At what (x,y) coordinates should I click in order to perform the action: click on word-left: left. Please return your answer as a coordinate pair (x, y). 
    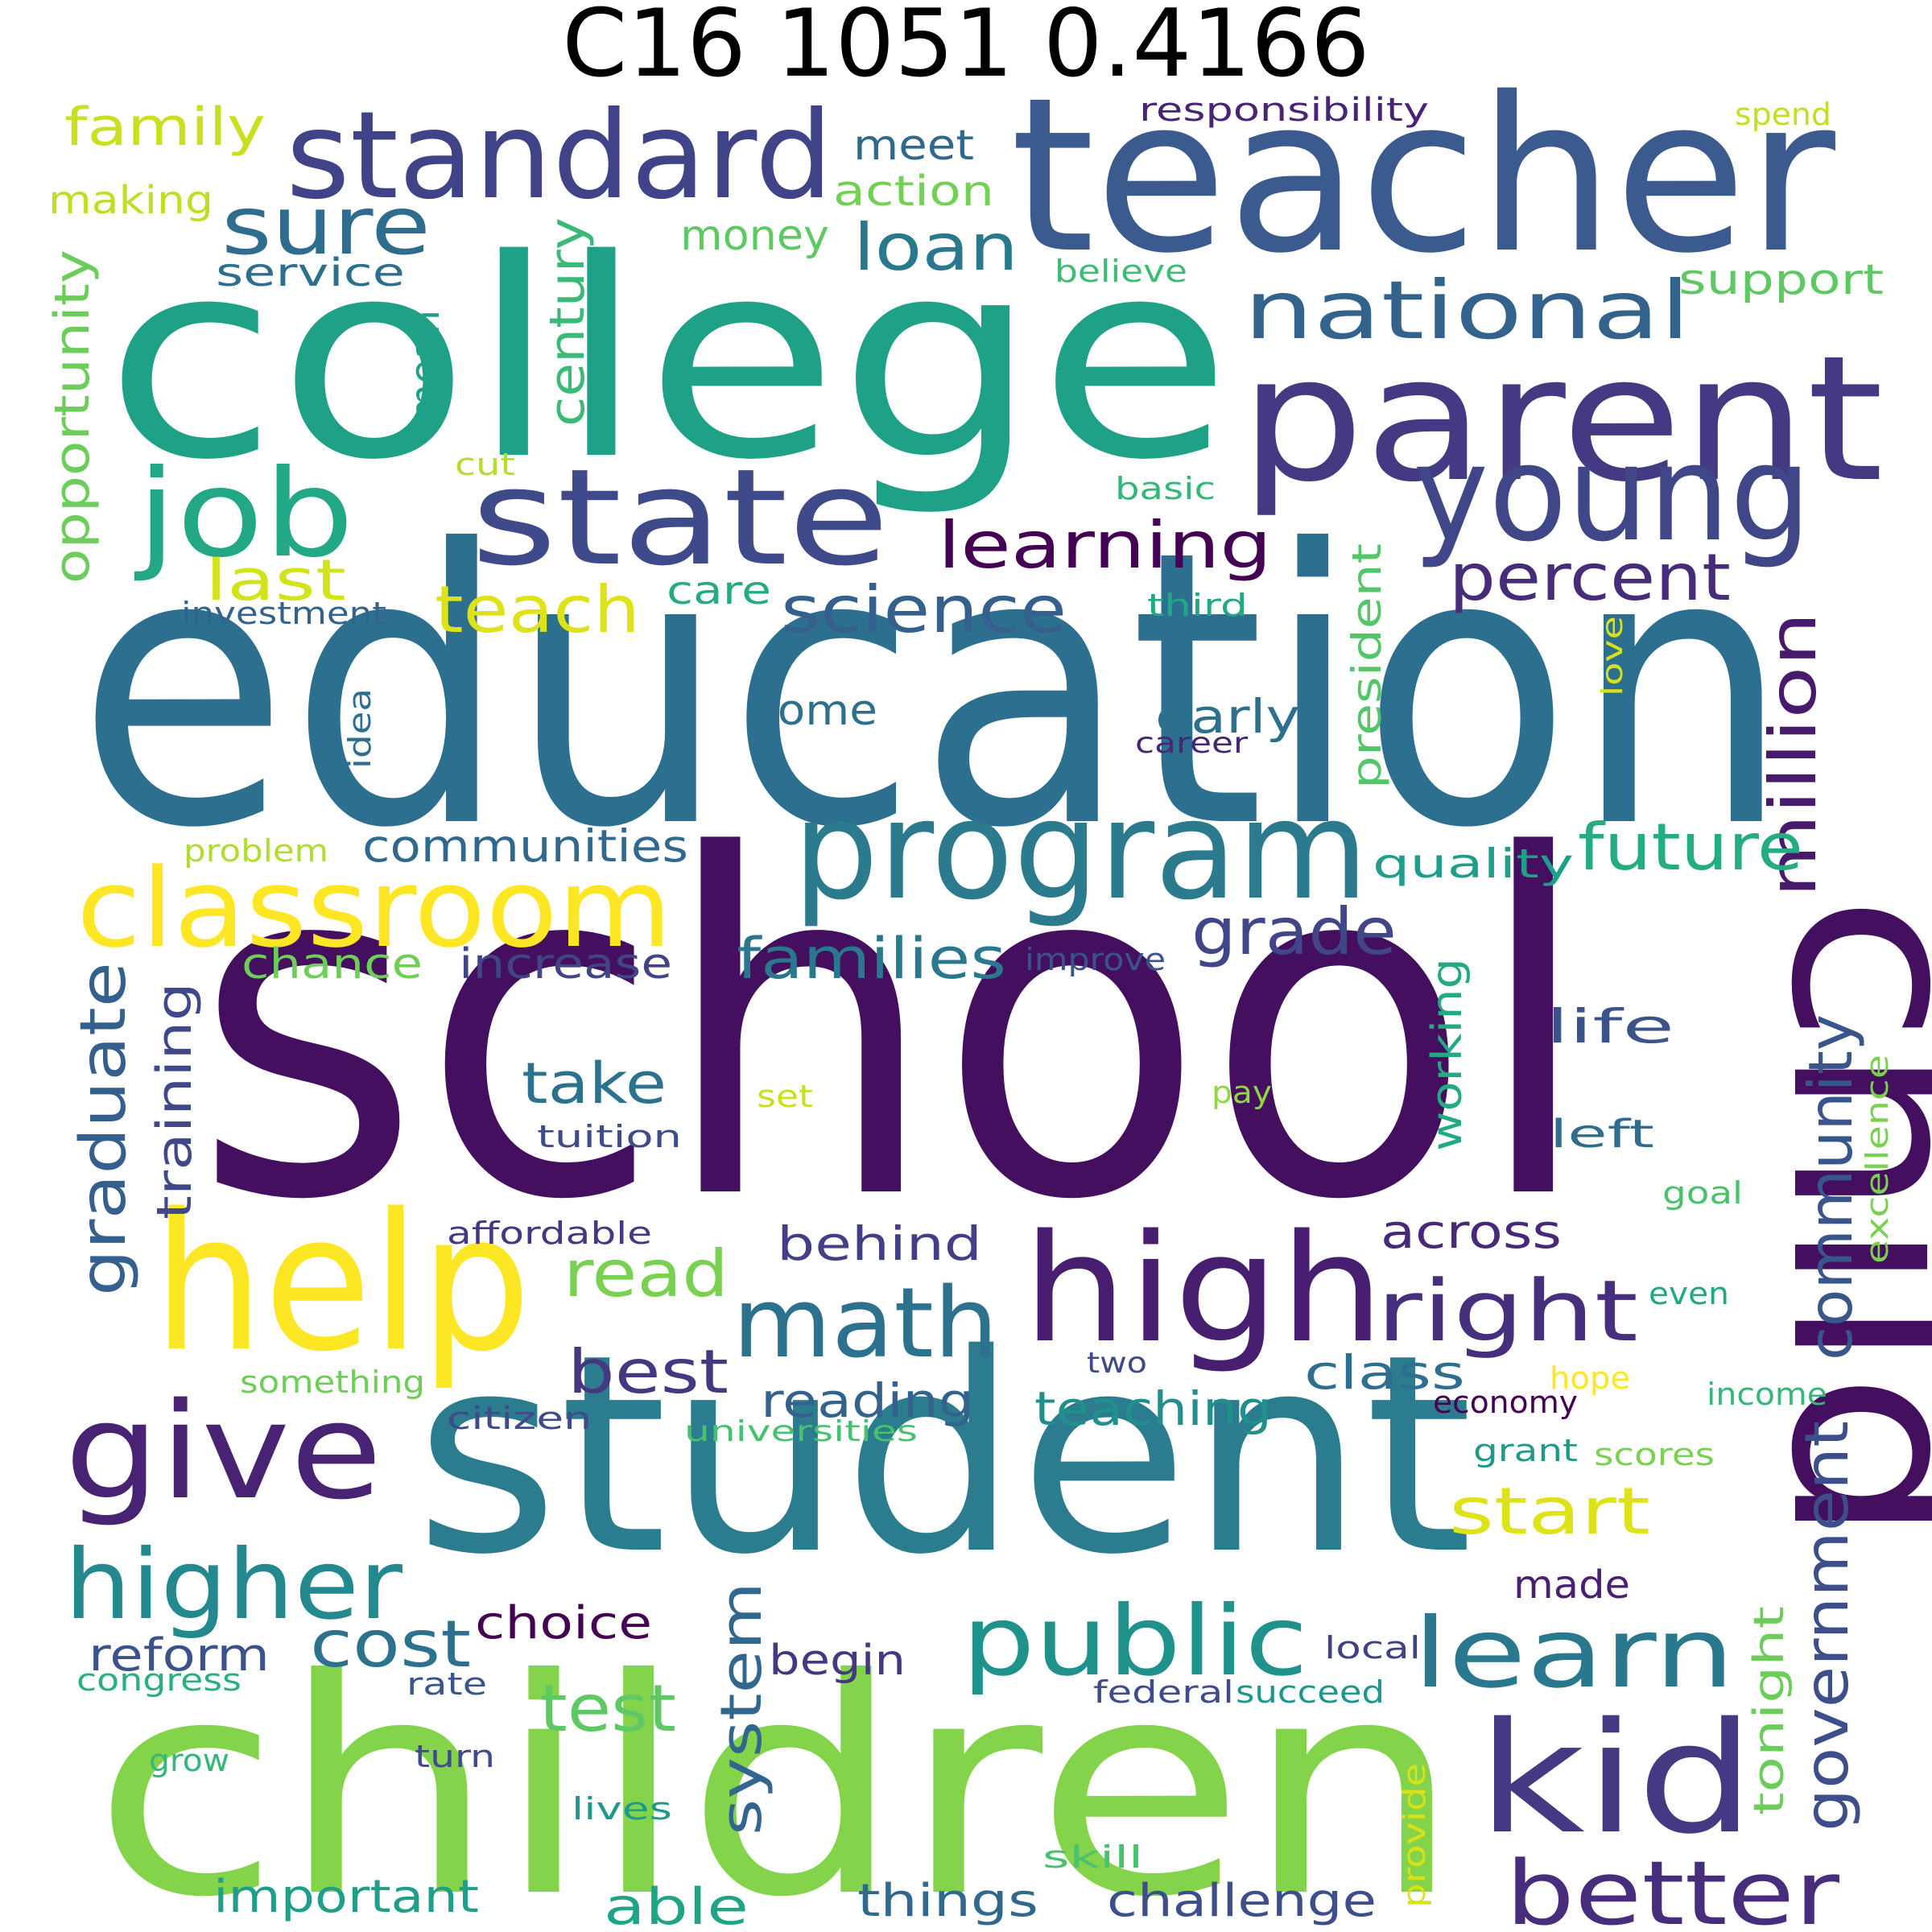
    Looking at the image, I should click on (1602, 1134).